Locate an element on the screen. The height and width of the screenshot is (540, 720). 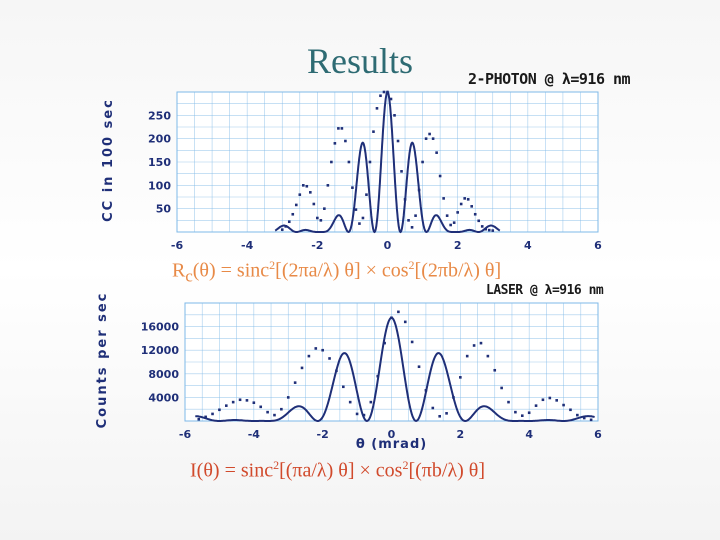
x-tick-label: 6 is located at coordinates (598, 245).